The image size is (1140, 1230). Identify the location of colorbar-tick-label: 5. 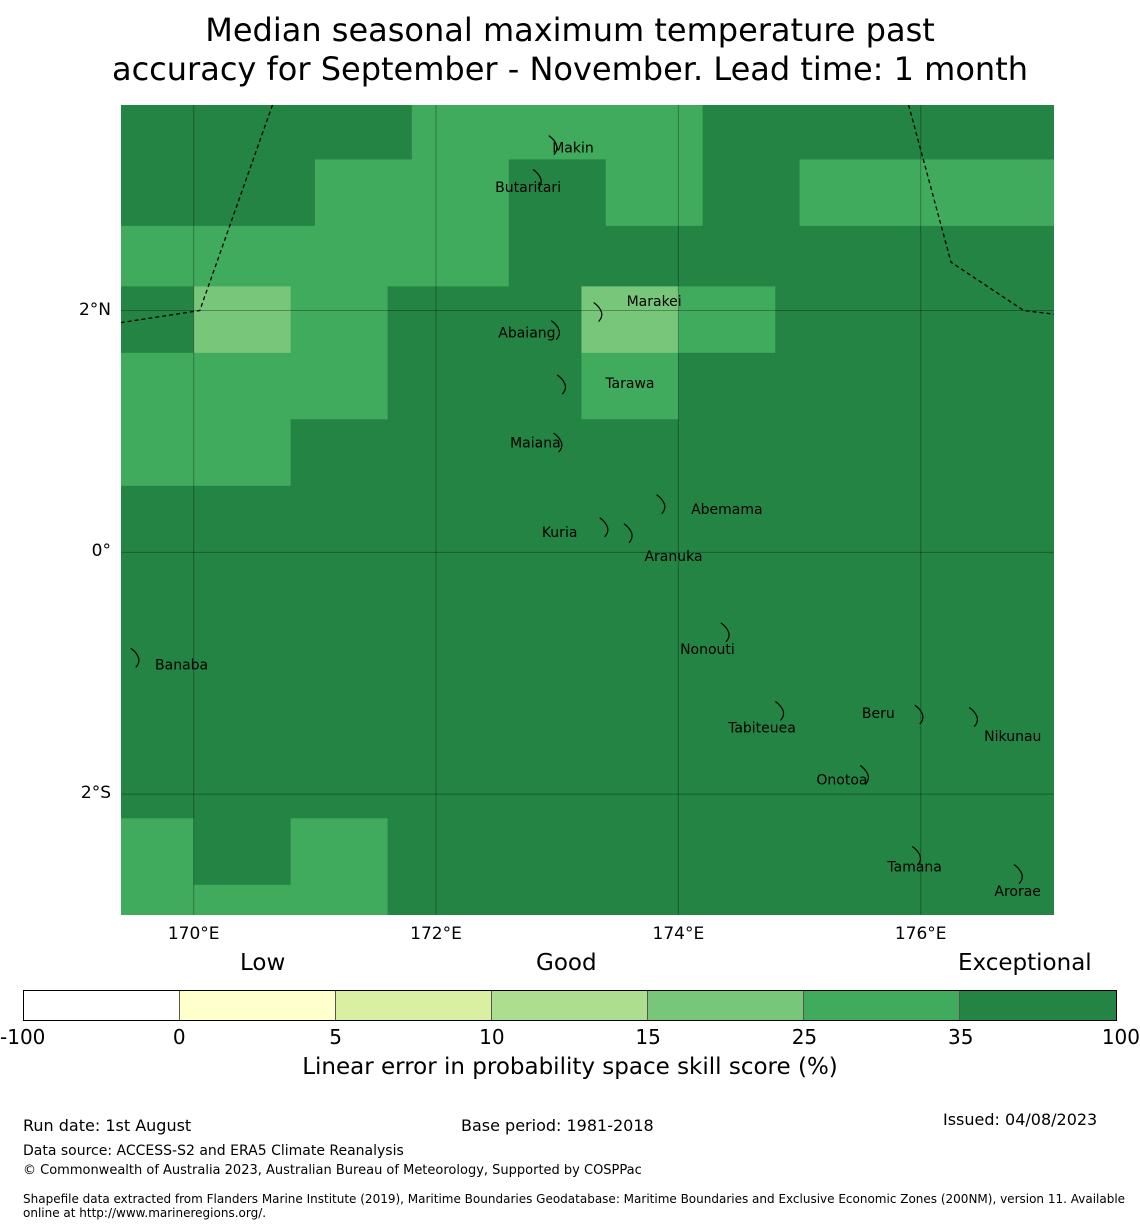
(335, 1037).